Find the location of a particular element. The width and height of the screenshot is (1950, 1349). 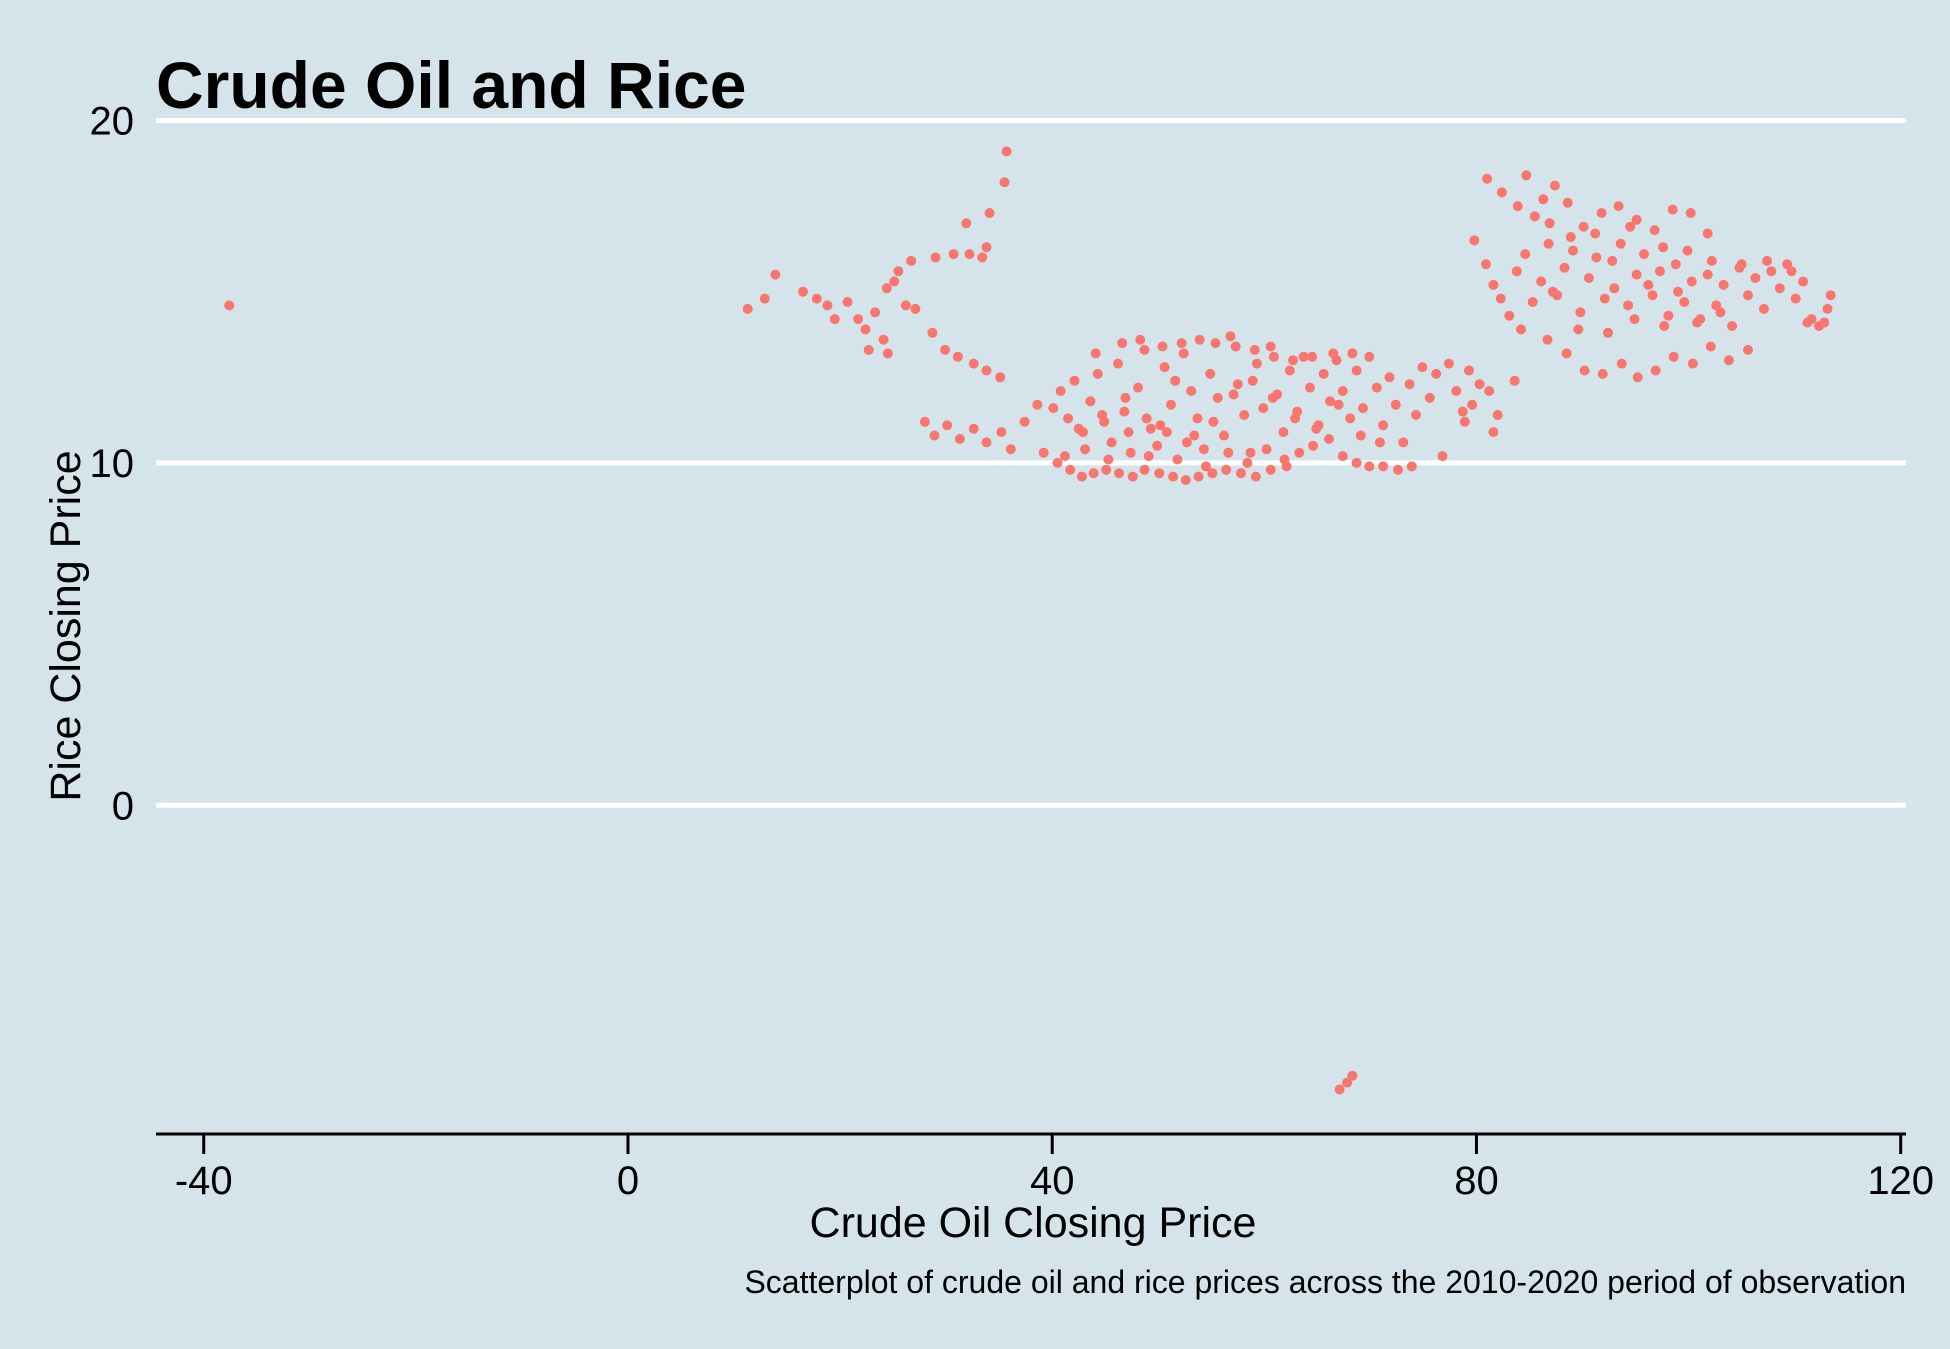

y-tick-label: 10 is located at coordinates (112, 464).